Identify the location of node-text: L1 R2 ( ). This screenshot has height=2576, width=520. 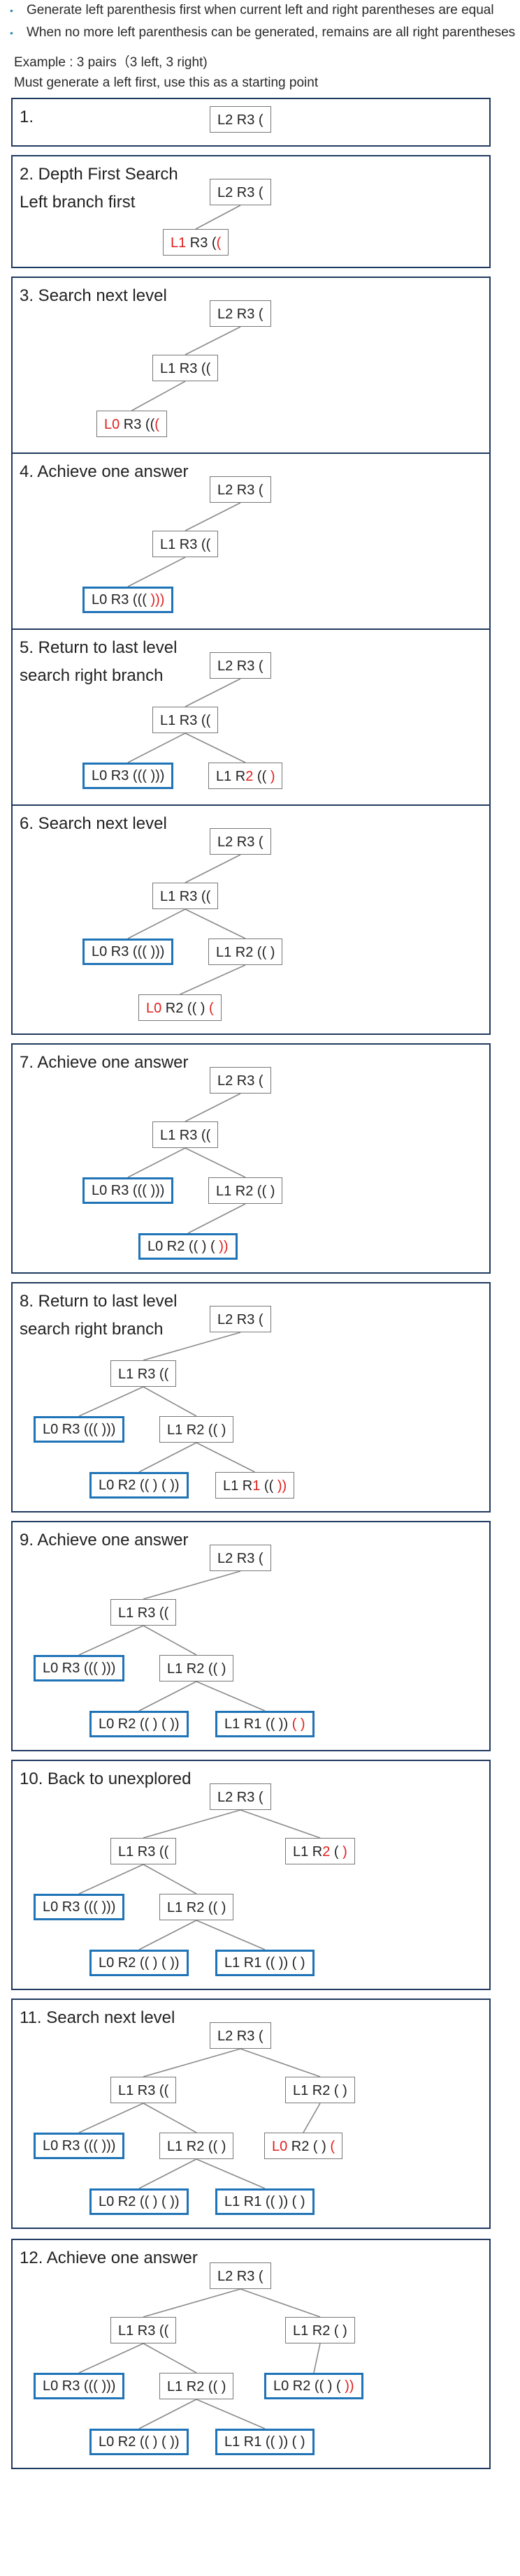
(320, 2331).